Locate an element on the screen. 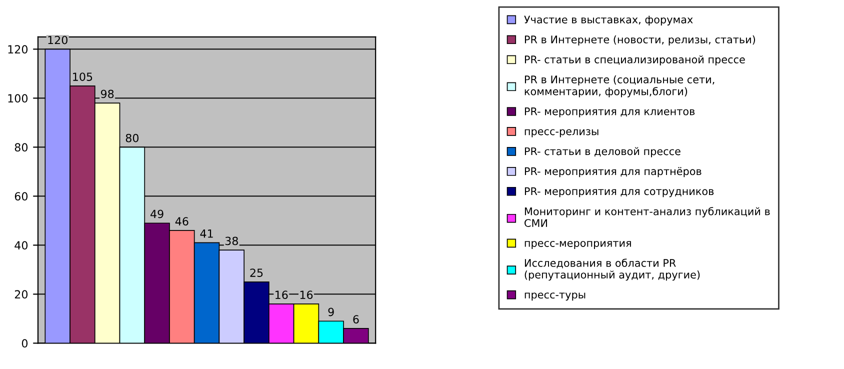 The width and height of the screenshot is (844, 369). legend-label: пресс-мероприятия is located at coordinates (577, 244).